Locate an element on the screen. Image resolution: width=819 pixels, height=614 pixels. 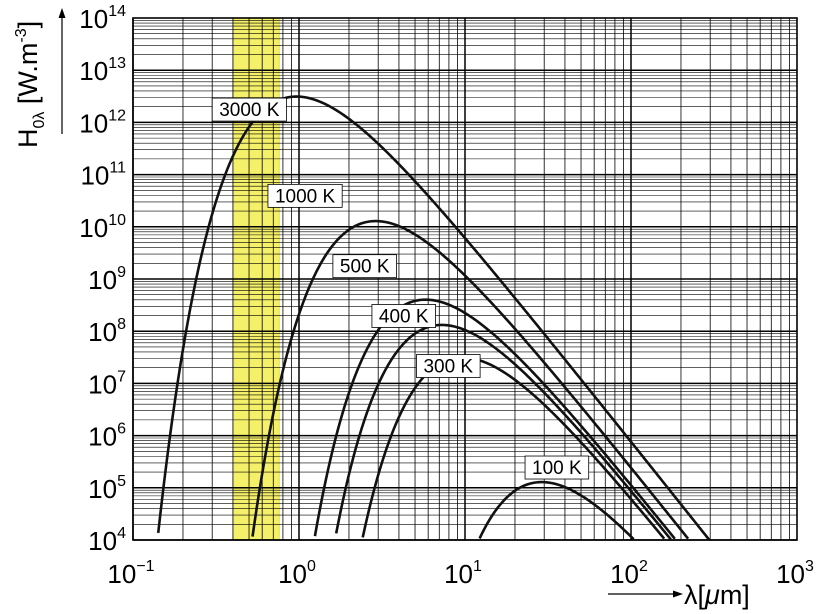
y-tick-label: 10⁷ is located at coordinates (107, 383).